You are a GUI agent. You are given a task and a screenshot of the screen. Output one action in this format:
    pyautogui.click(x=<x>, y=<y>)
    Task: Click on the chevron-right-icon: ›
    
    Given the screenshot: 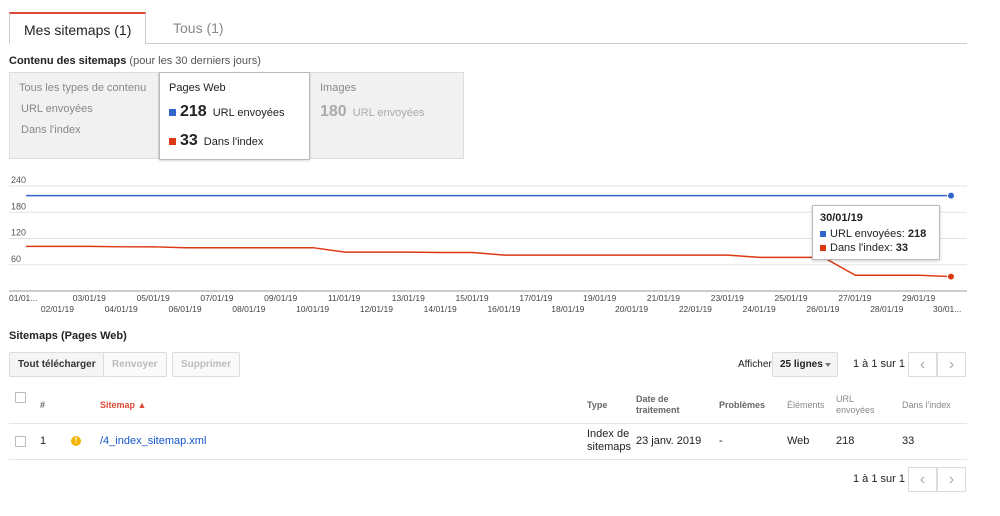 What is the action you would take?
    pyautogui.click(x=951, y=364)
    